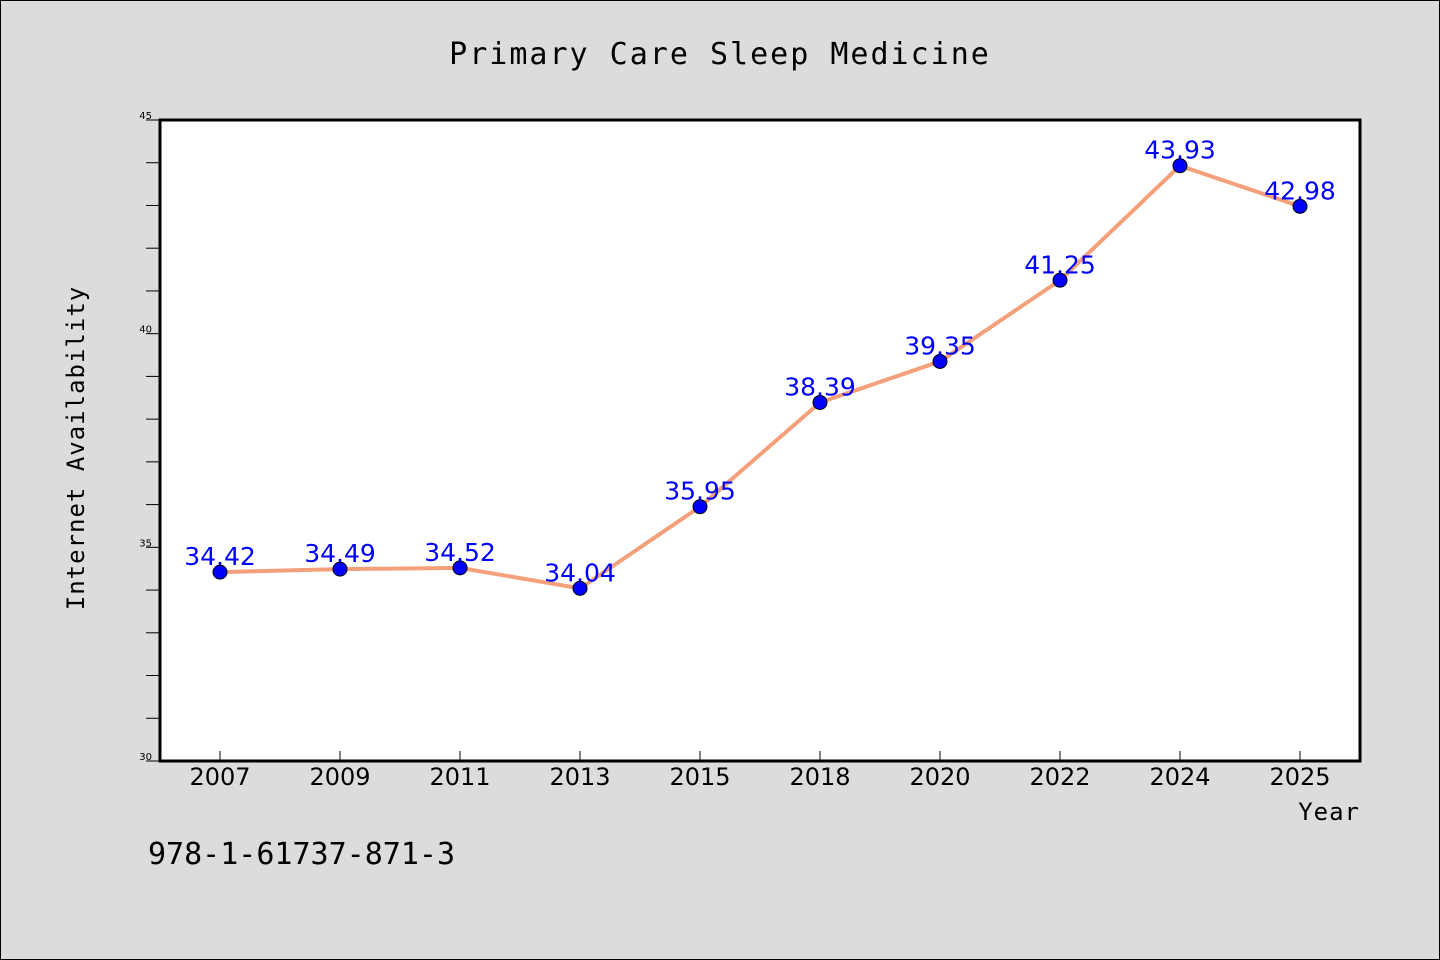 The image size is (1440, 960). What do you see at coordinates (699, 777) in the screenshot?
I see `x-tick-label: 2015` at bounding box center [699, 777].